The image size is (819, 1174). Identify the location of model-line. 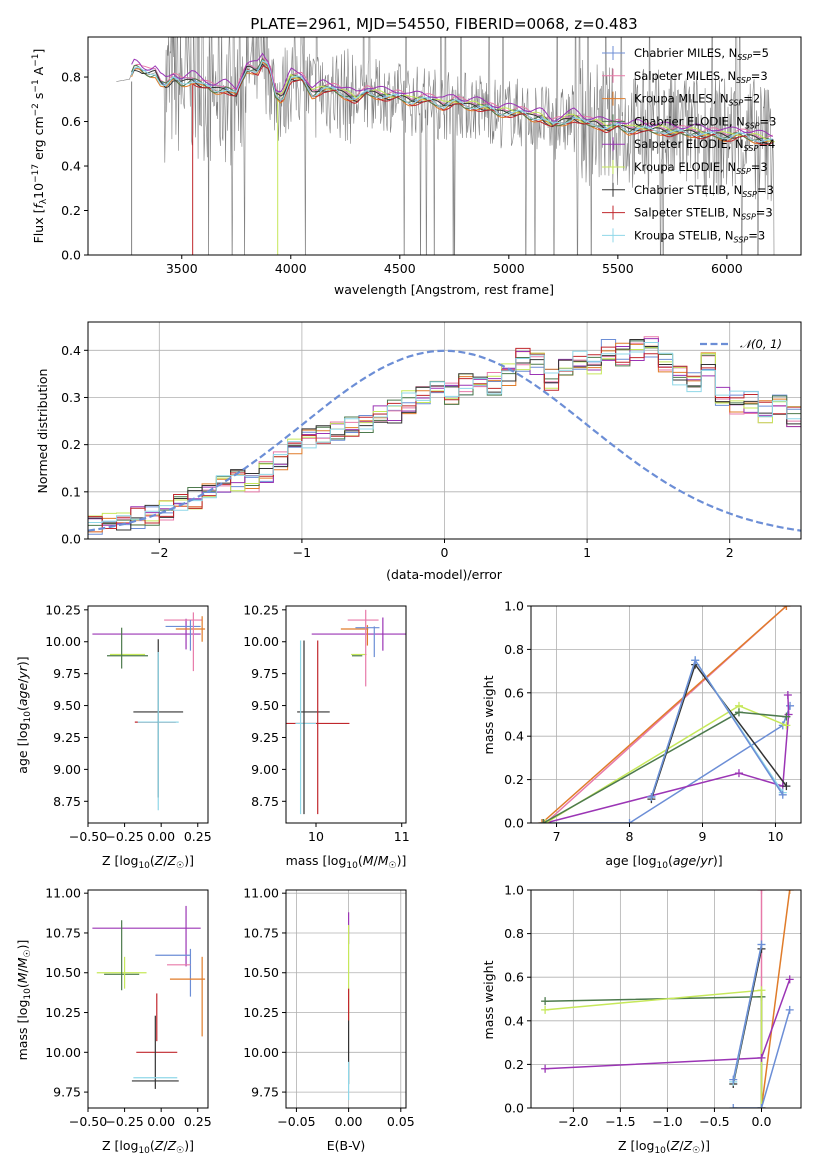
(452, 98).